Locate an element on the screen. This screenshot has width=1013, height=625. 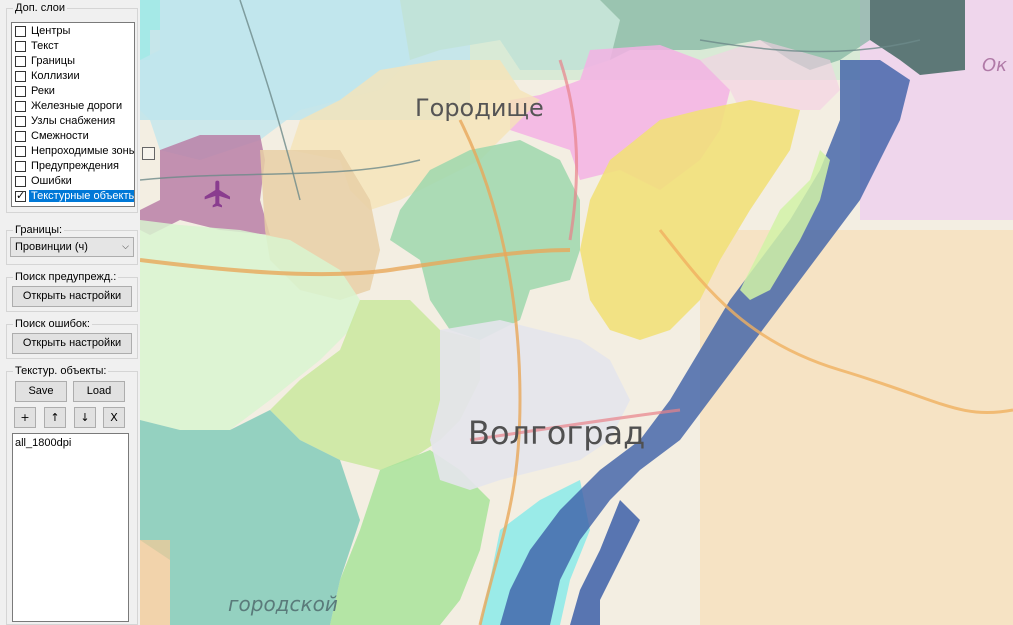
errors-group: Поиск ошибок: is located at coordinates (72, 338).